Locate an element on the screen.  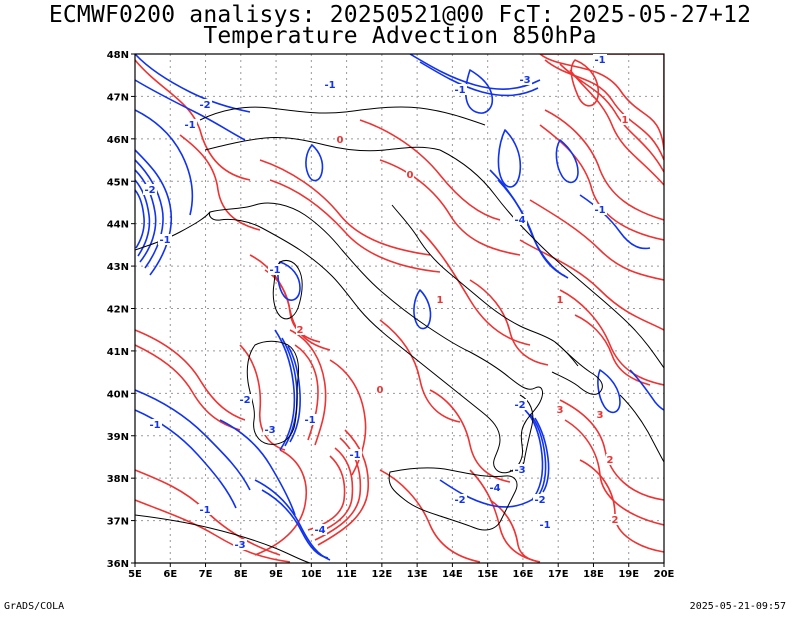
lon-tick-label: 13E is located at coordinates (417, 574).